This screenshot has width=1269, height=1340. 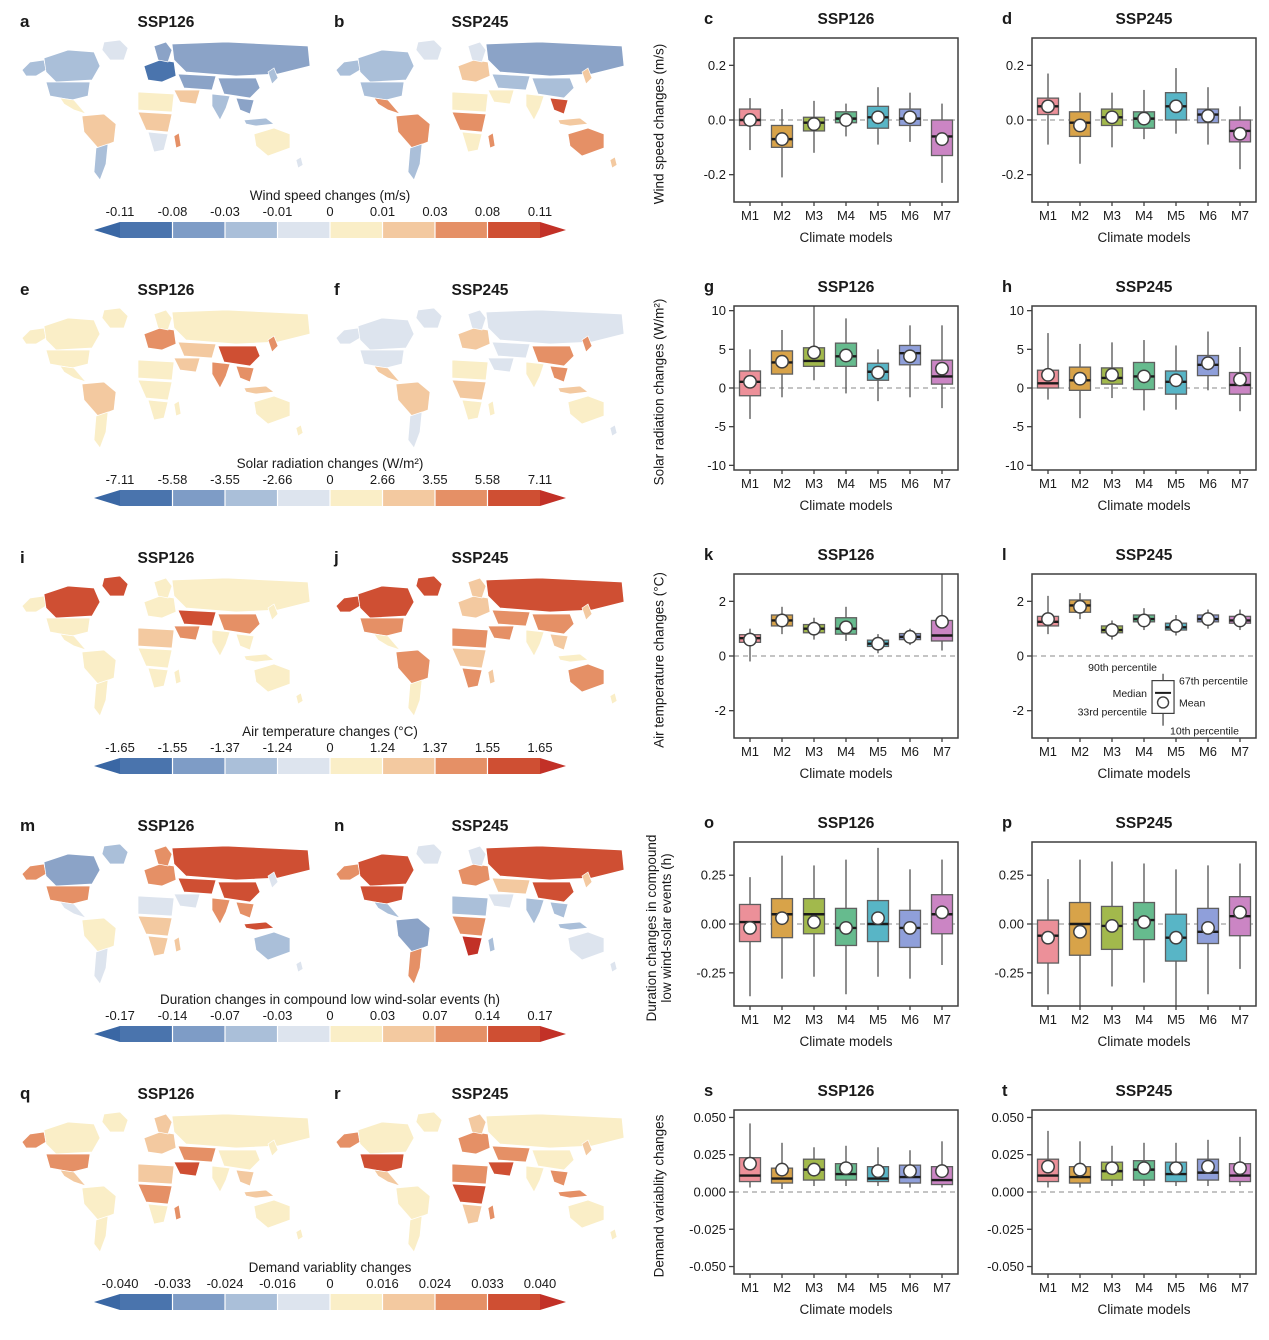 What do you see at coordinates (120, 479) in the screenshot?
I see `colorbar-tick: -7.11` at bounding box center [120, 479].